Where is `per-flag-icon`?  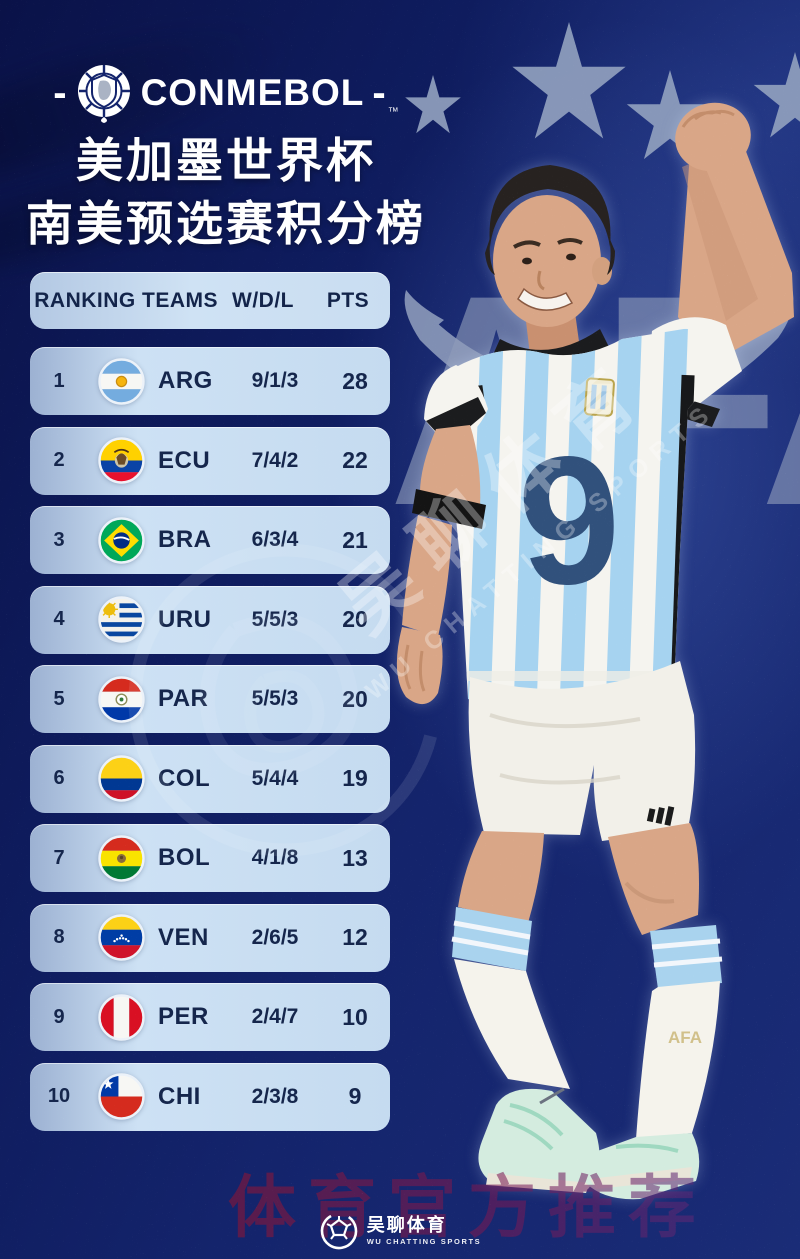
per-flag-icon is located at coordinates (121, 1017).